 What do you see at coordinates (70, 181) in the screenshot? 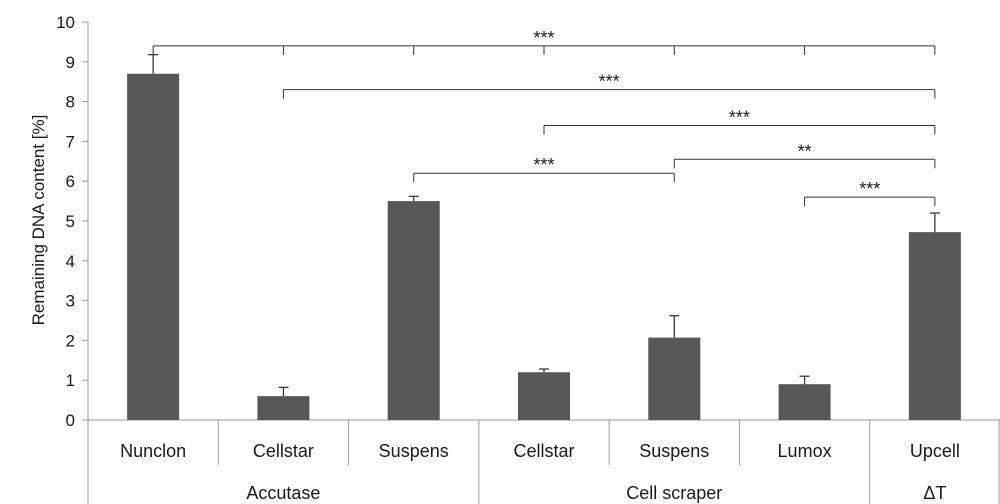
I see `y-tick-label: 6` at bounding box center [70, 181].